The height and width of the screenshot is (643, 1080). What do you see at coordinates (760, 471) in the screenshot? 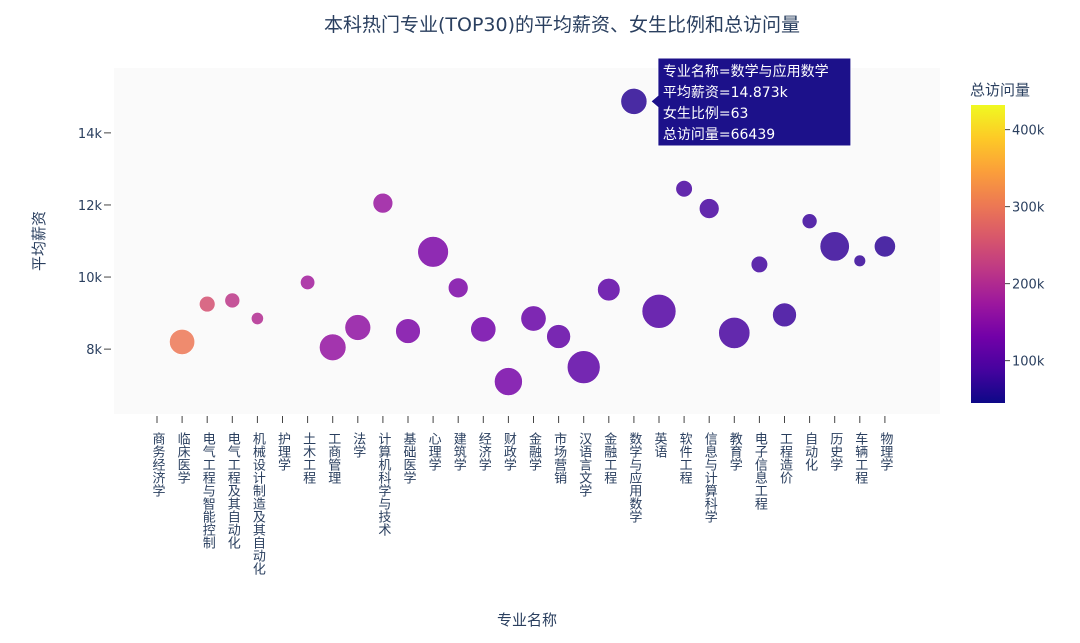
I see `x-tick-label: 电子信息工程` at bounding box center [760, 471].